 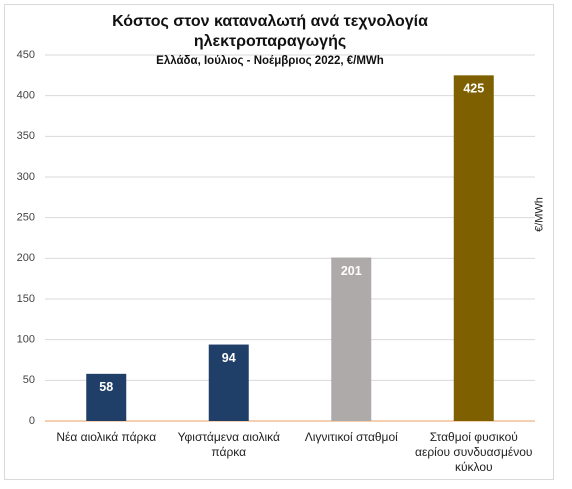 I want to click on y-tick-label: 300, so click(x=26, y=177).